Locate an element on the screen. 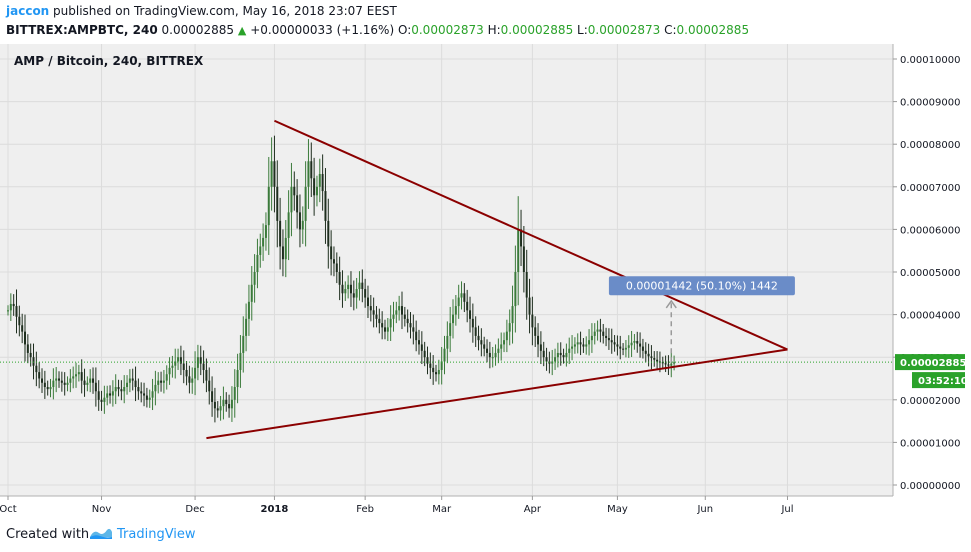  x-tick-label: Feb is located at coordinates (365, 509).